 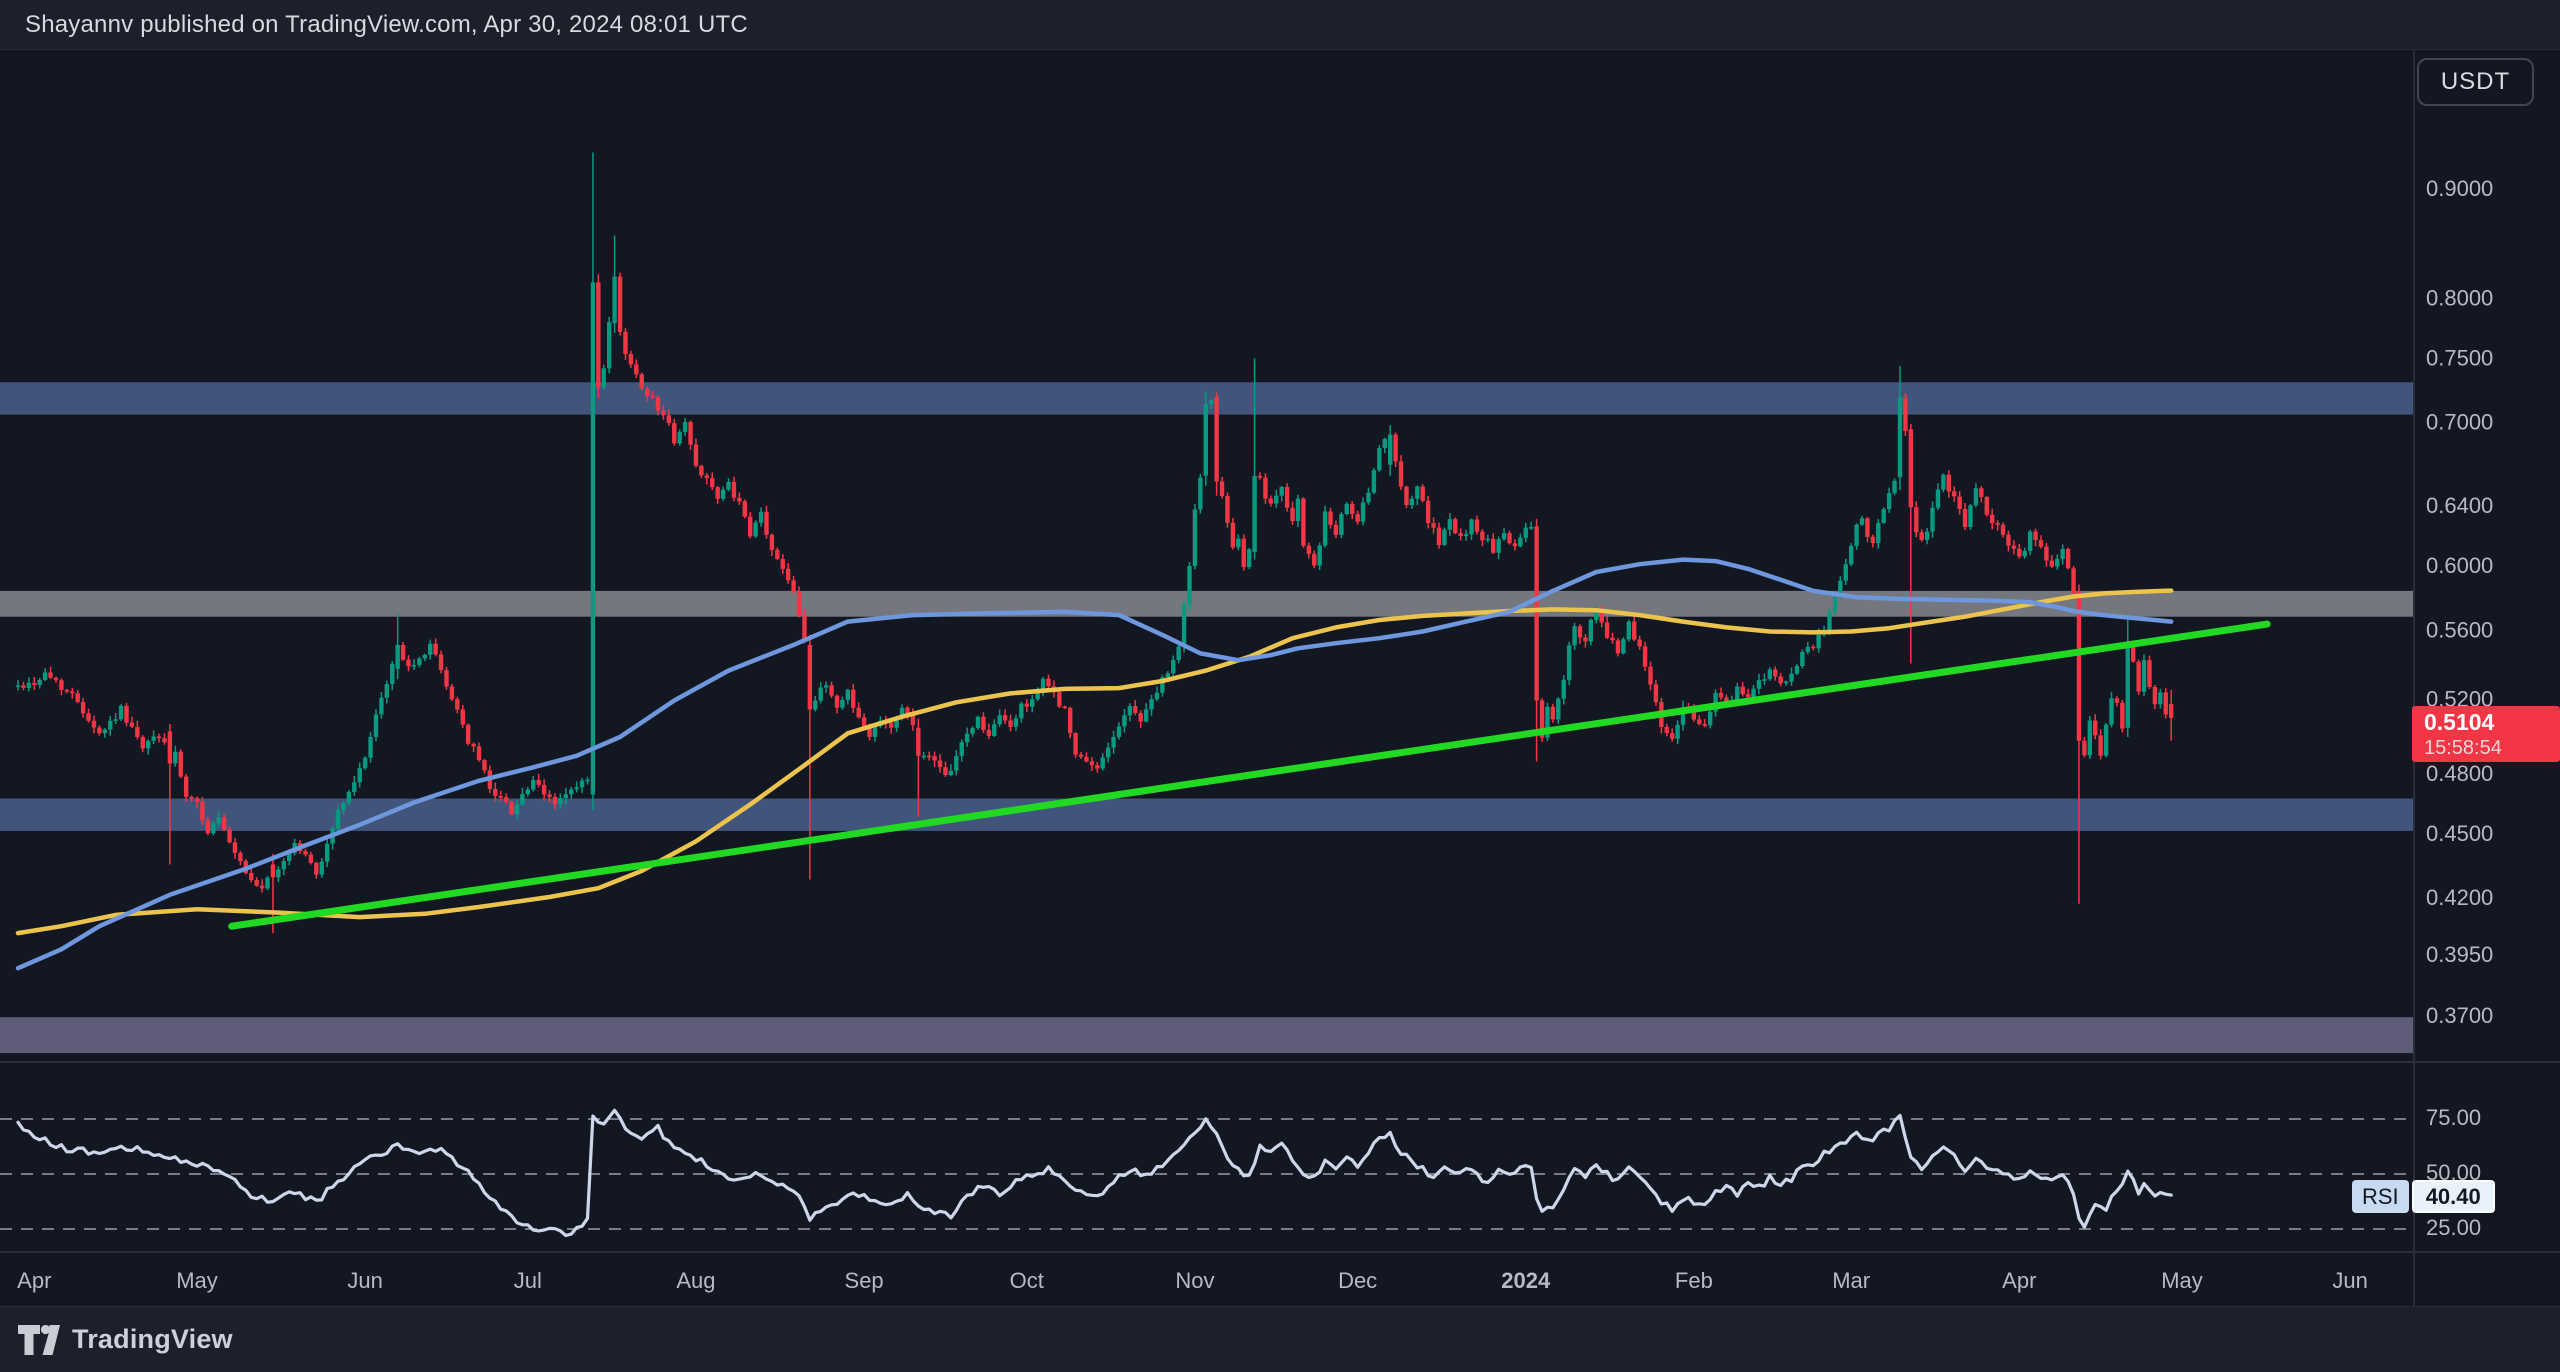 What do you see at coordinates (2459, 1015) in the screenshot?
I see `price-tick-label: 0.3700` at bounding box center [2459, 1015].